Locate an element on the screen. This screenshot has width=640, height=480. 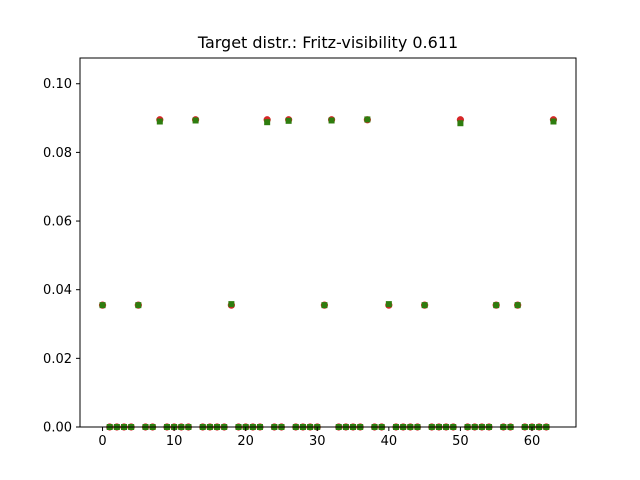
y-tick-label: 0.06 is located at coordinates (57, 222).